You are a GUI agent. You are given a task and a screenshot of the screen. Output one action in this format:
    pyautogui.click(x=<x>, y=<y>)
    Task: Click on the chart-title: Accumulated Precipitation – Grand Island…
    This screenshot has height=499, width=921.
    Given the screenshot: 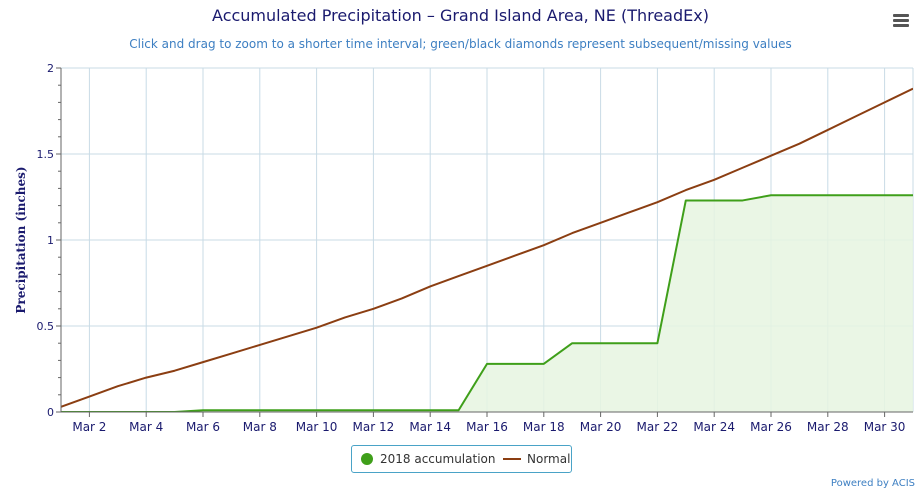 What is the action you would take?
    pyautogui.click(x=460, y=15)
    